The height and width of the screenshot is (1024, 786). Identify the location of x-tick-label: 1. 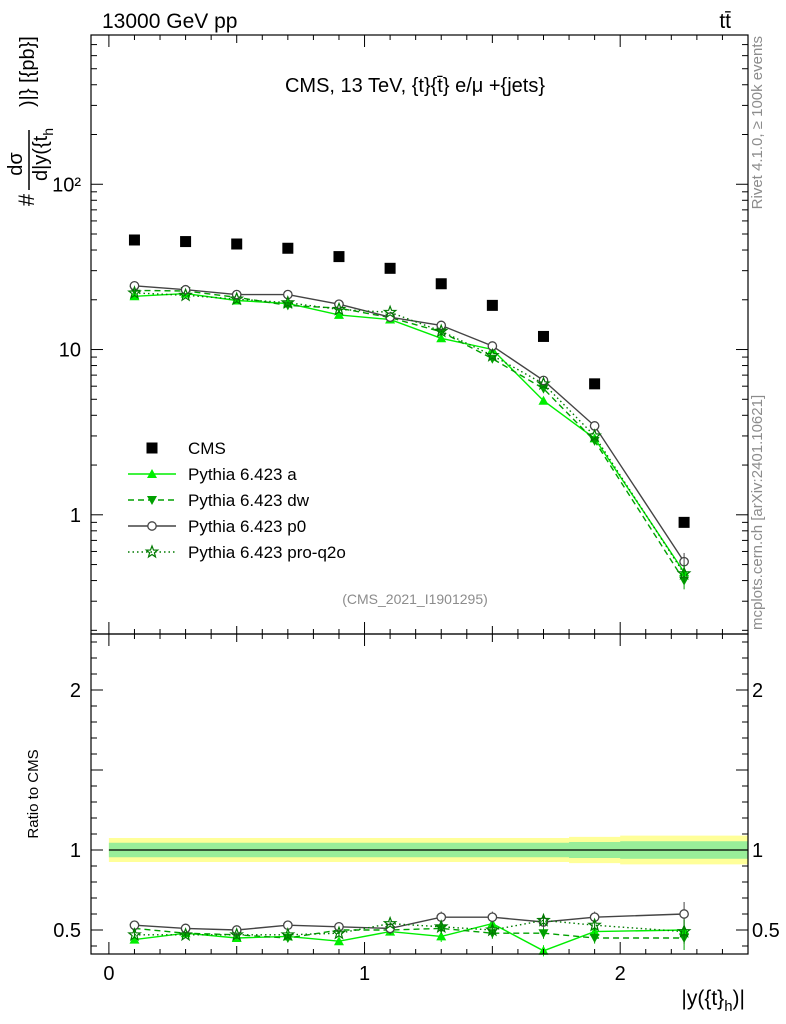
(364, 974).